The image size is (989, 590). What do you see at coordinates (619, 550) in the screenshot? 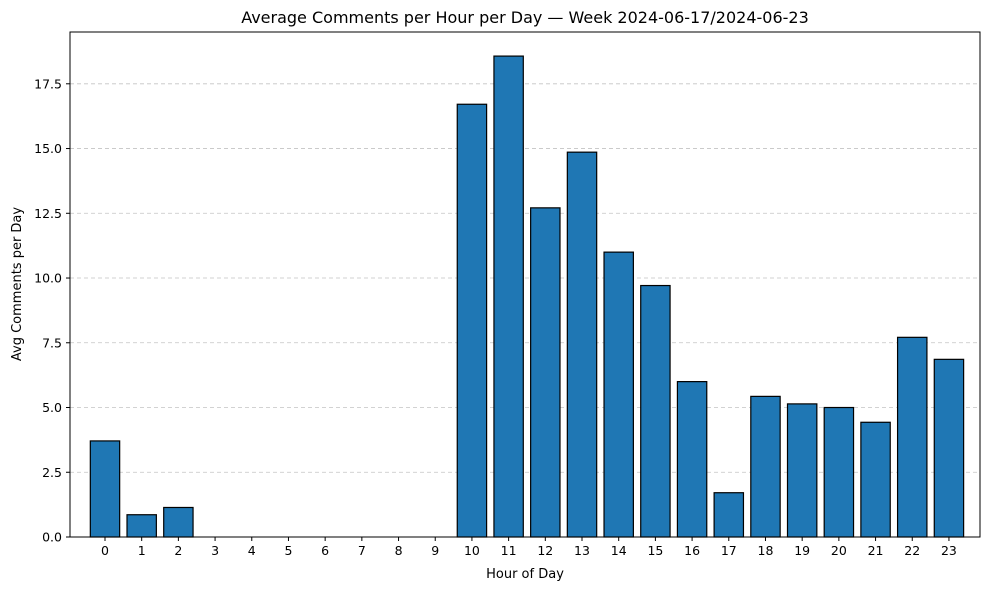
I see `x-tick-label: 14` at bounding box center [619, 550].